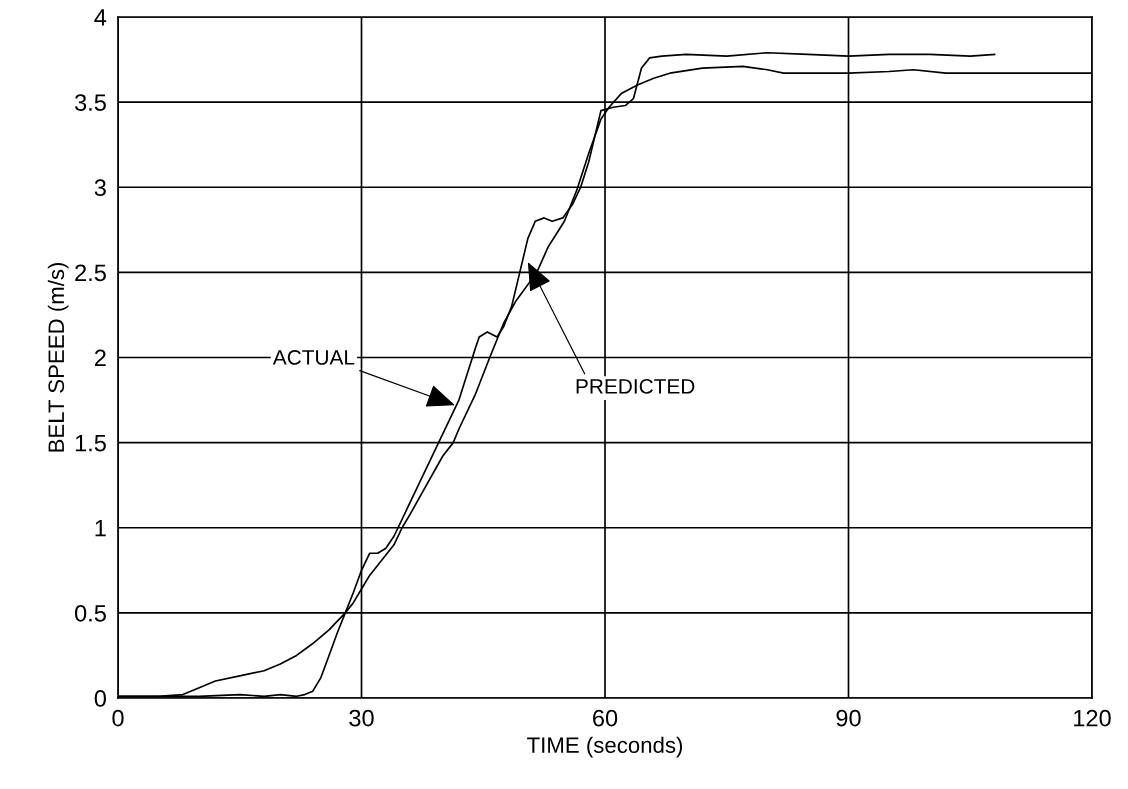  Describe the element at coordinates (100, 17) in the screenshot. I see `y-tick-label: 4` at that location.